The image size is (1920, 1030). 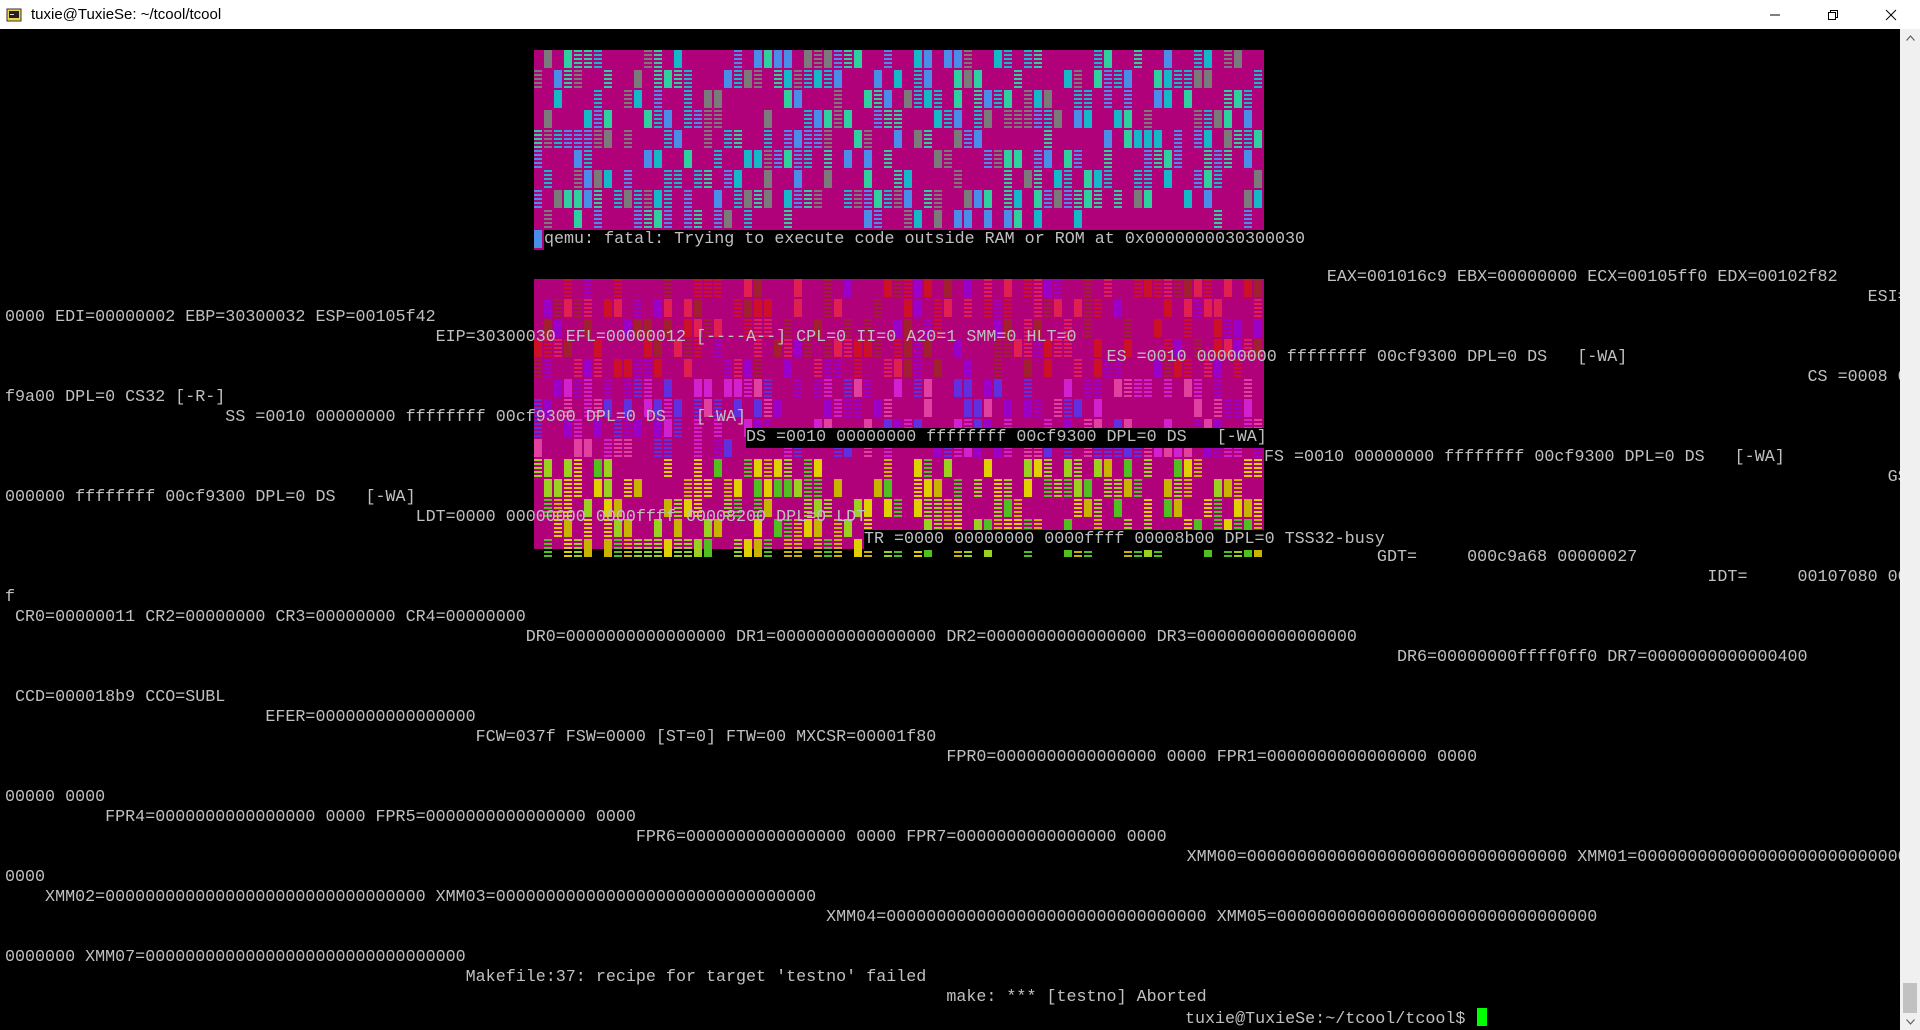 What do you see at coordinates (1910, 37) in the screenshot?
I see `scroll-up-button` at bounding box center [1910, 37].